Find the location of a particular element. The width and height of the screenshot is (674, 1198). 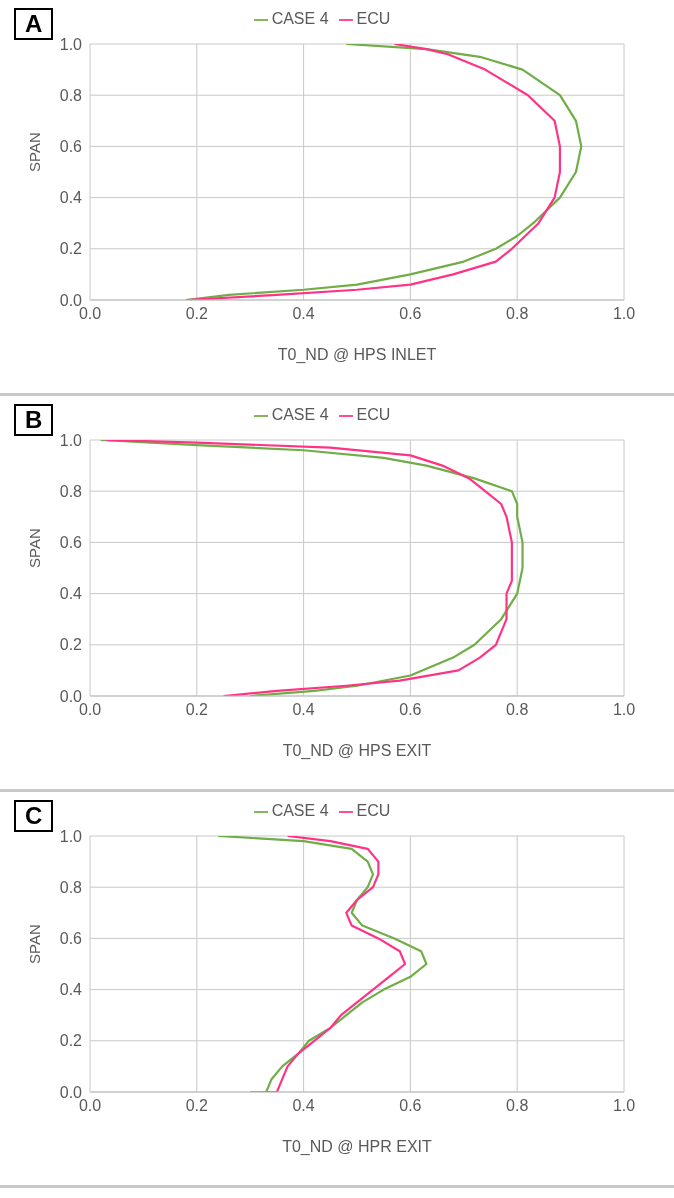

text: C is located at coordinates (34, 816).